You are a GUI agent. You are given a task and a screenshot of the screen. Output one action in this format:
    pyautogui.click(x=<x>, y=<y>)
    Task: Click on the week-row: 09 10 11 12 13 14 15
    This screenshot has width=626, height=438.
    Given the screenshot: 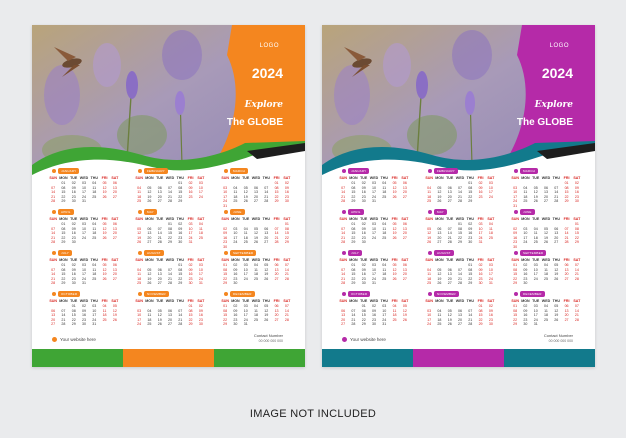 What is the action you would take?
    pyautogui.click(x=546, y=233)
    